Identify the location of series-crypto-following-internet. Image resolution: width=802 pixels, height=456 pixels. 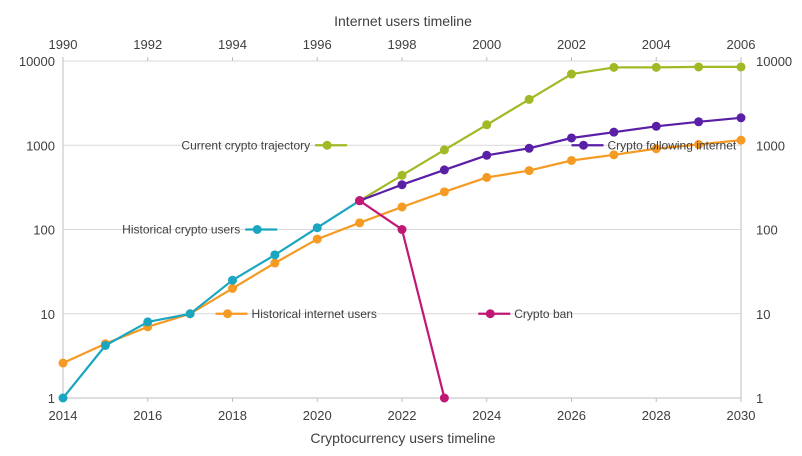
(550, 159).